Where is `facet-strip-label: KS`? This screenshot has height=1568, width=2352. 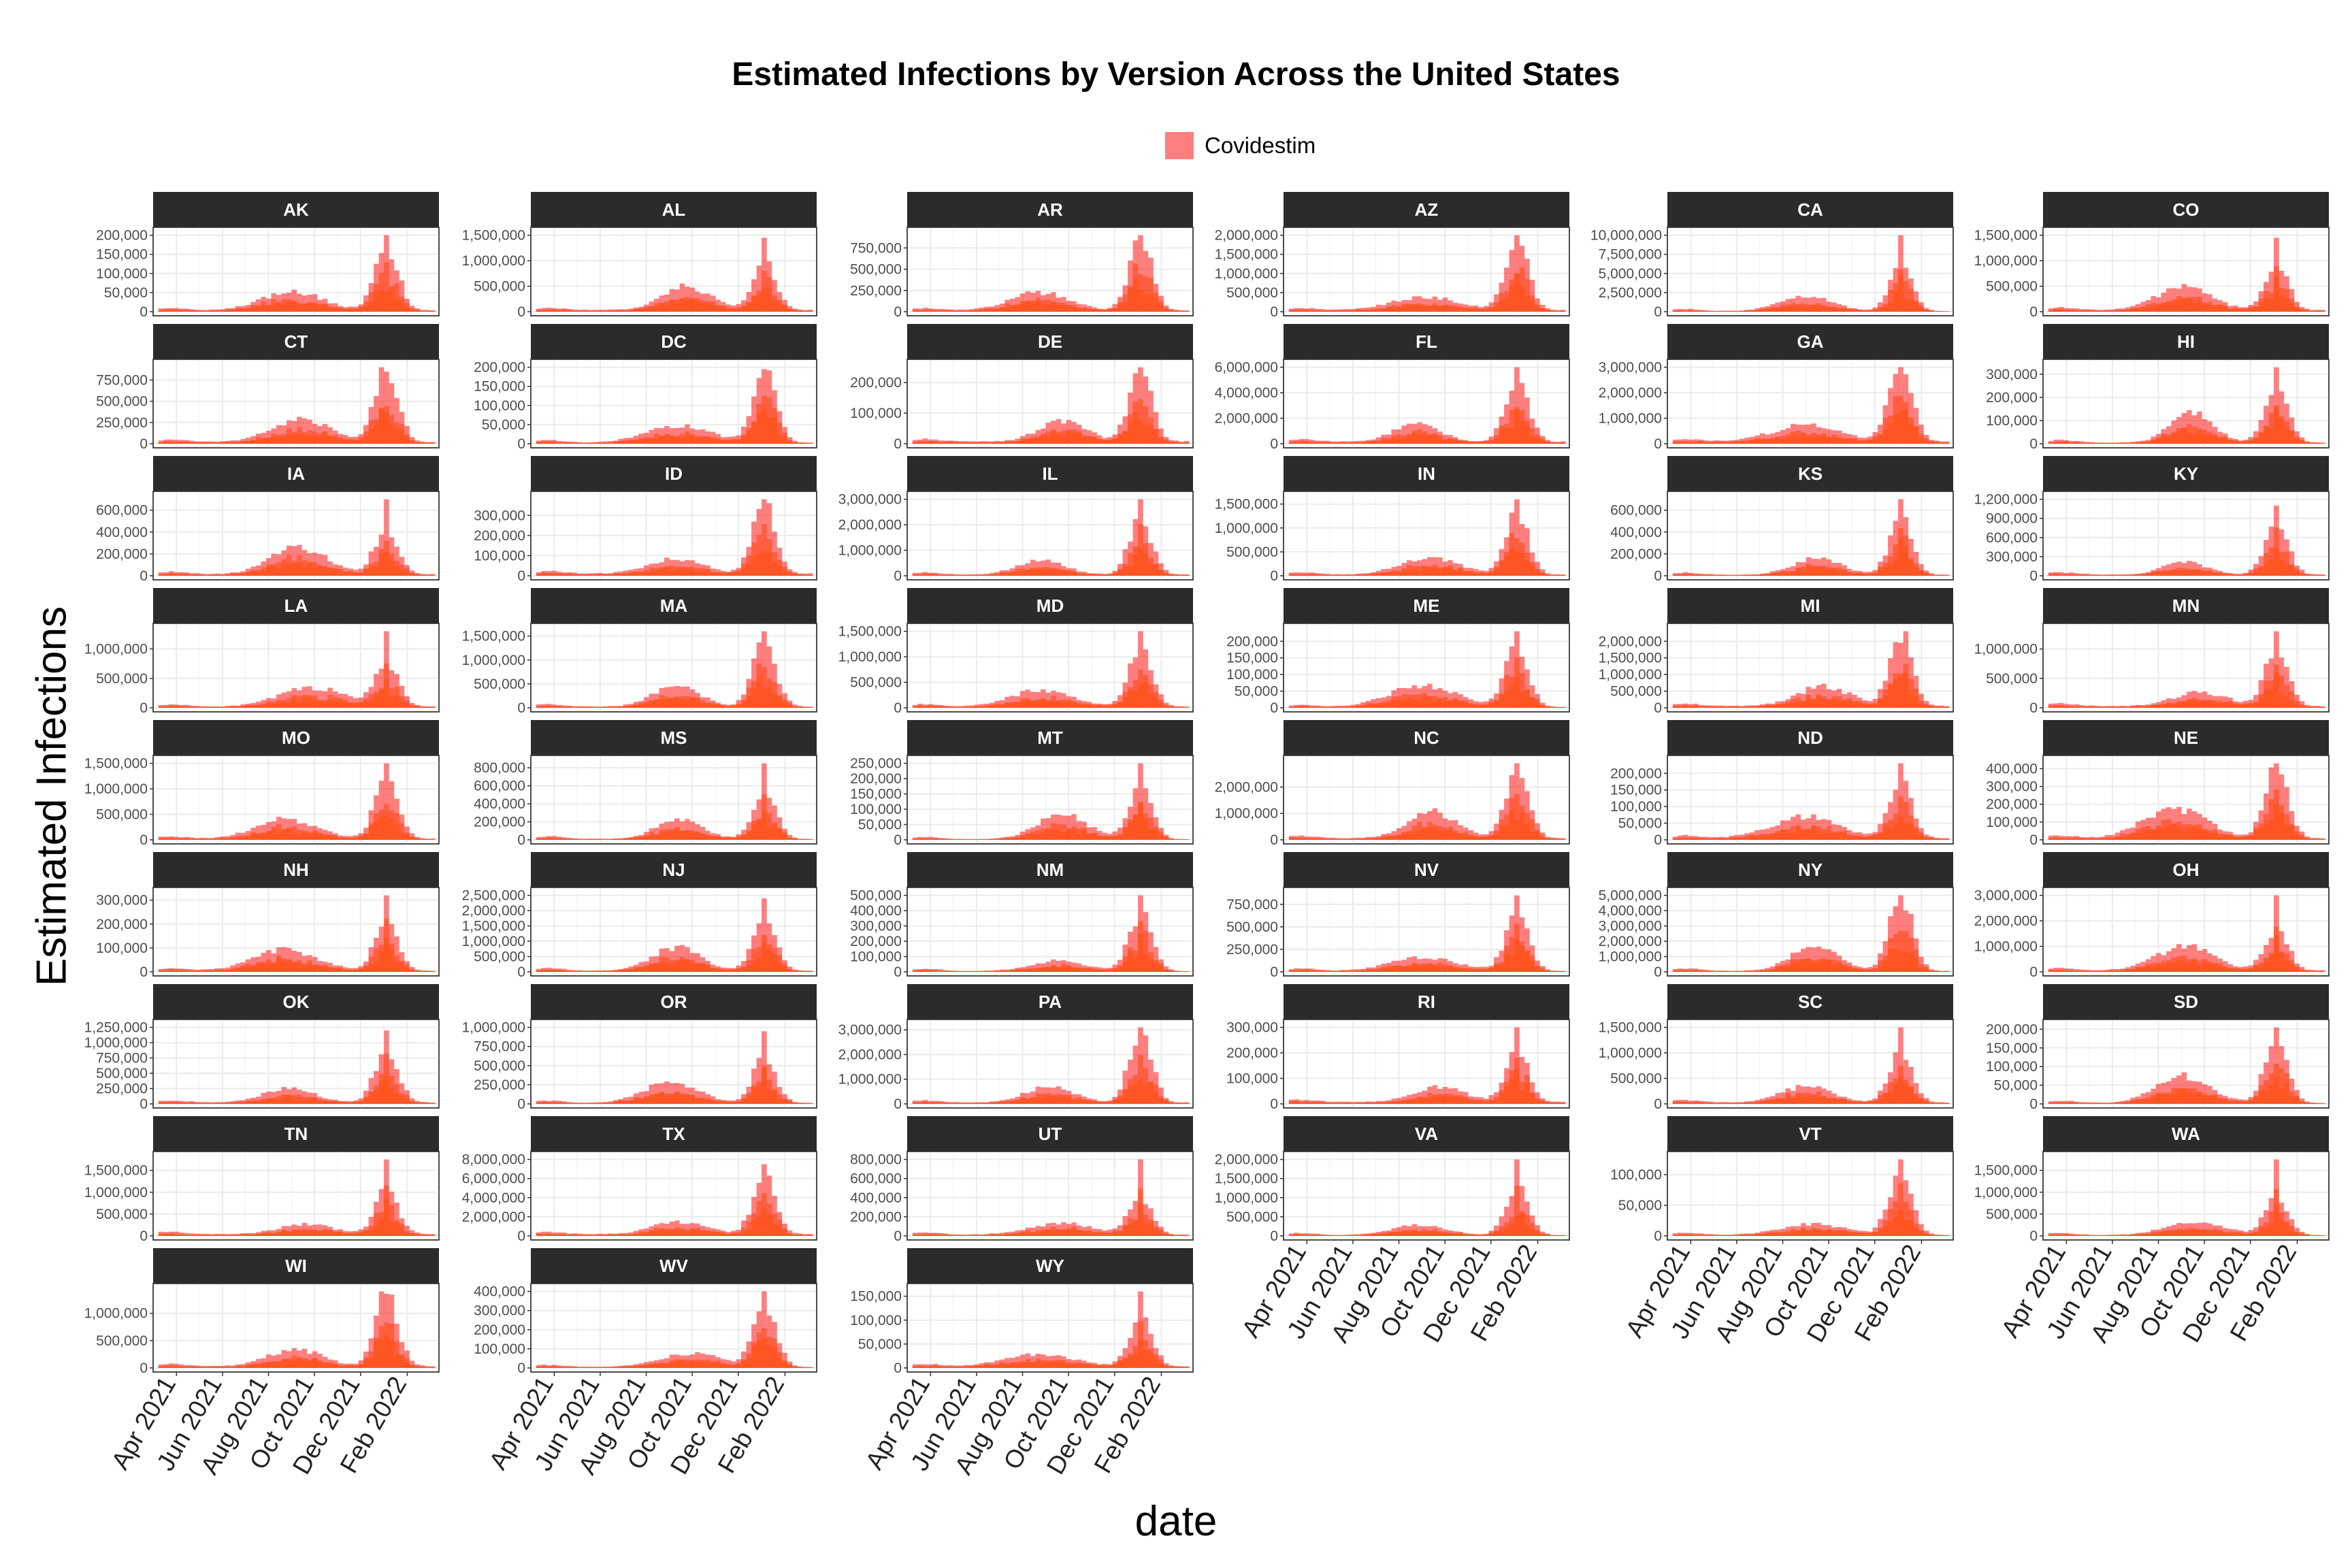
facet-strip-label: KS is located at coordinates (1810, 474).